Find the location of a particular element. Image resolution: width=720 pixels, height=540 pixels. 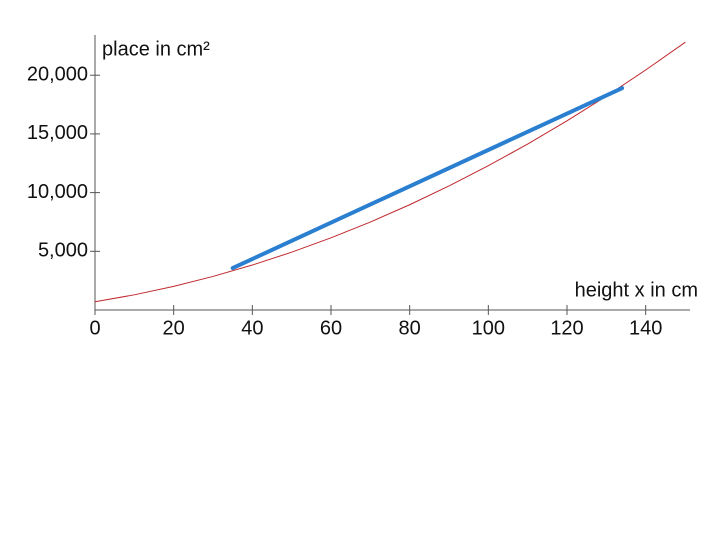

x-tick-label: 100 is located at coordinates (488, 328).